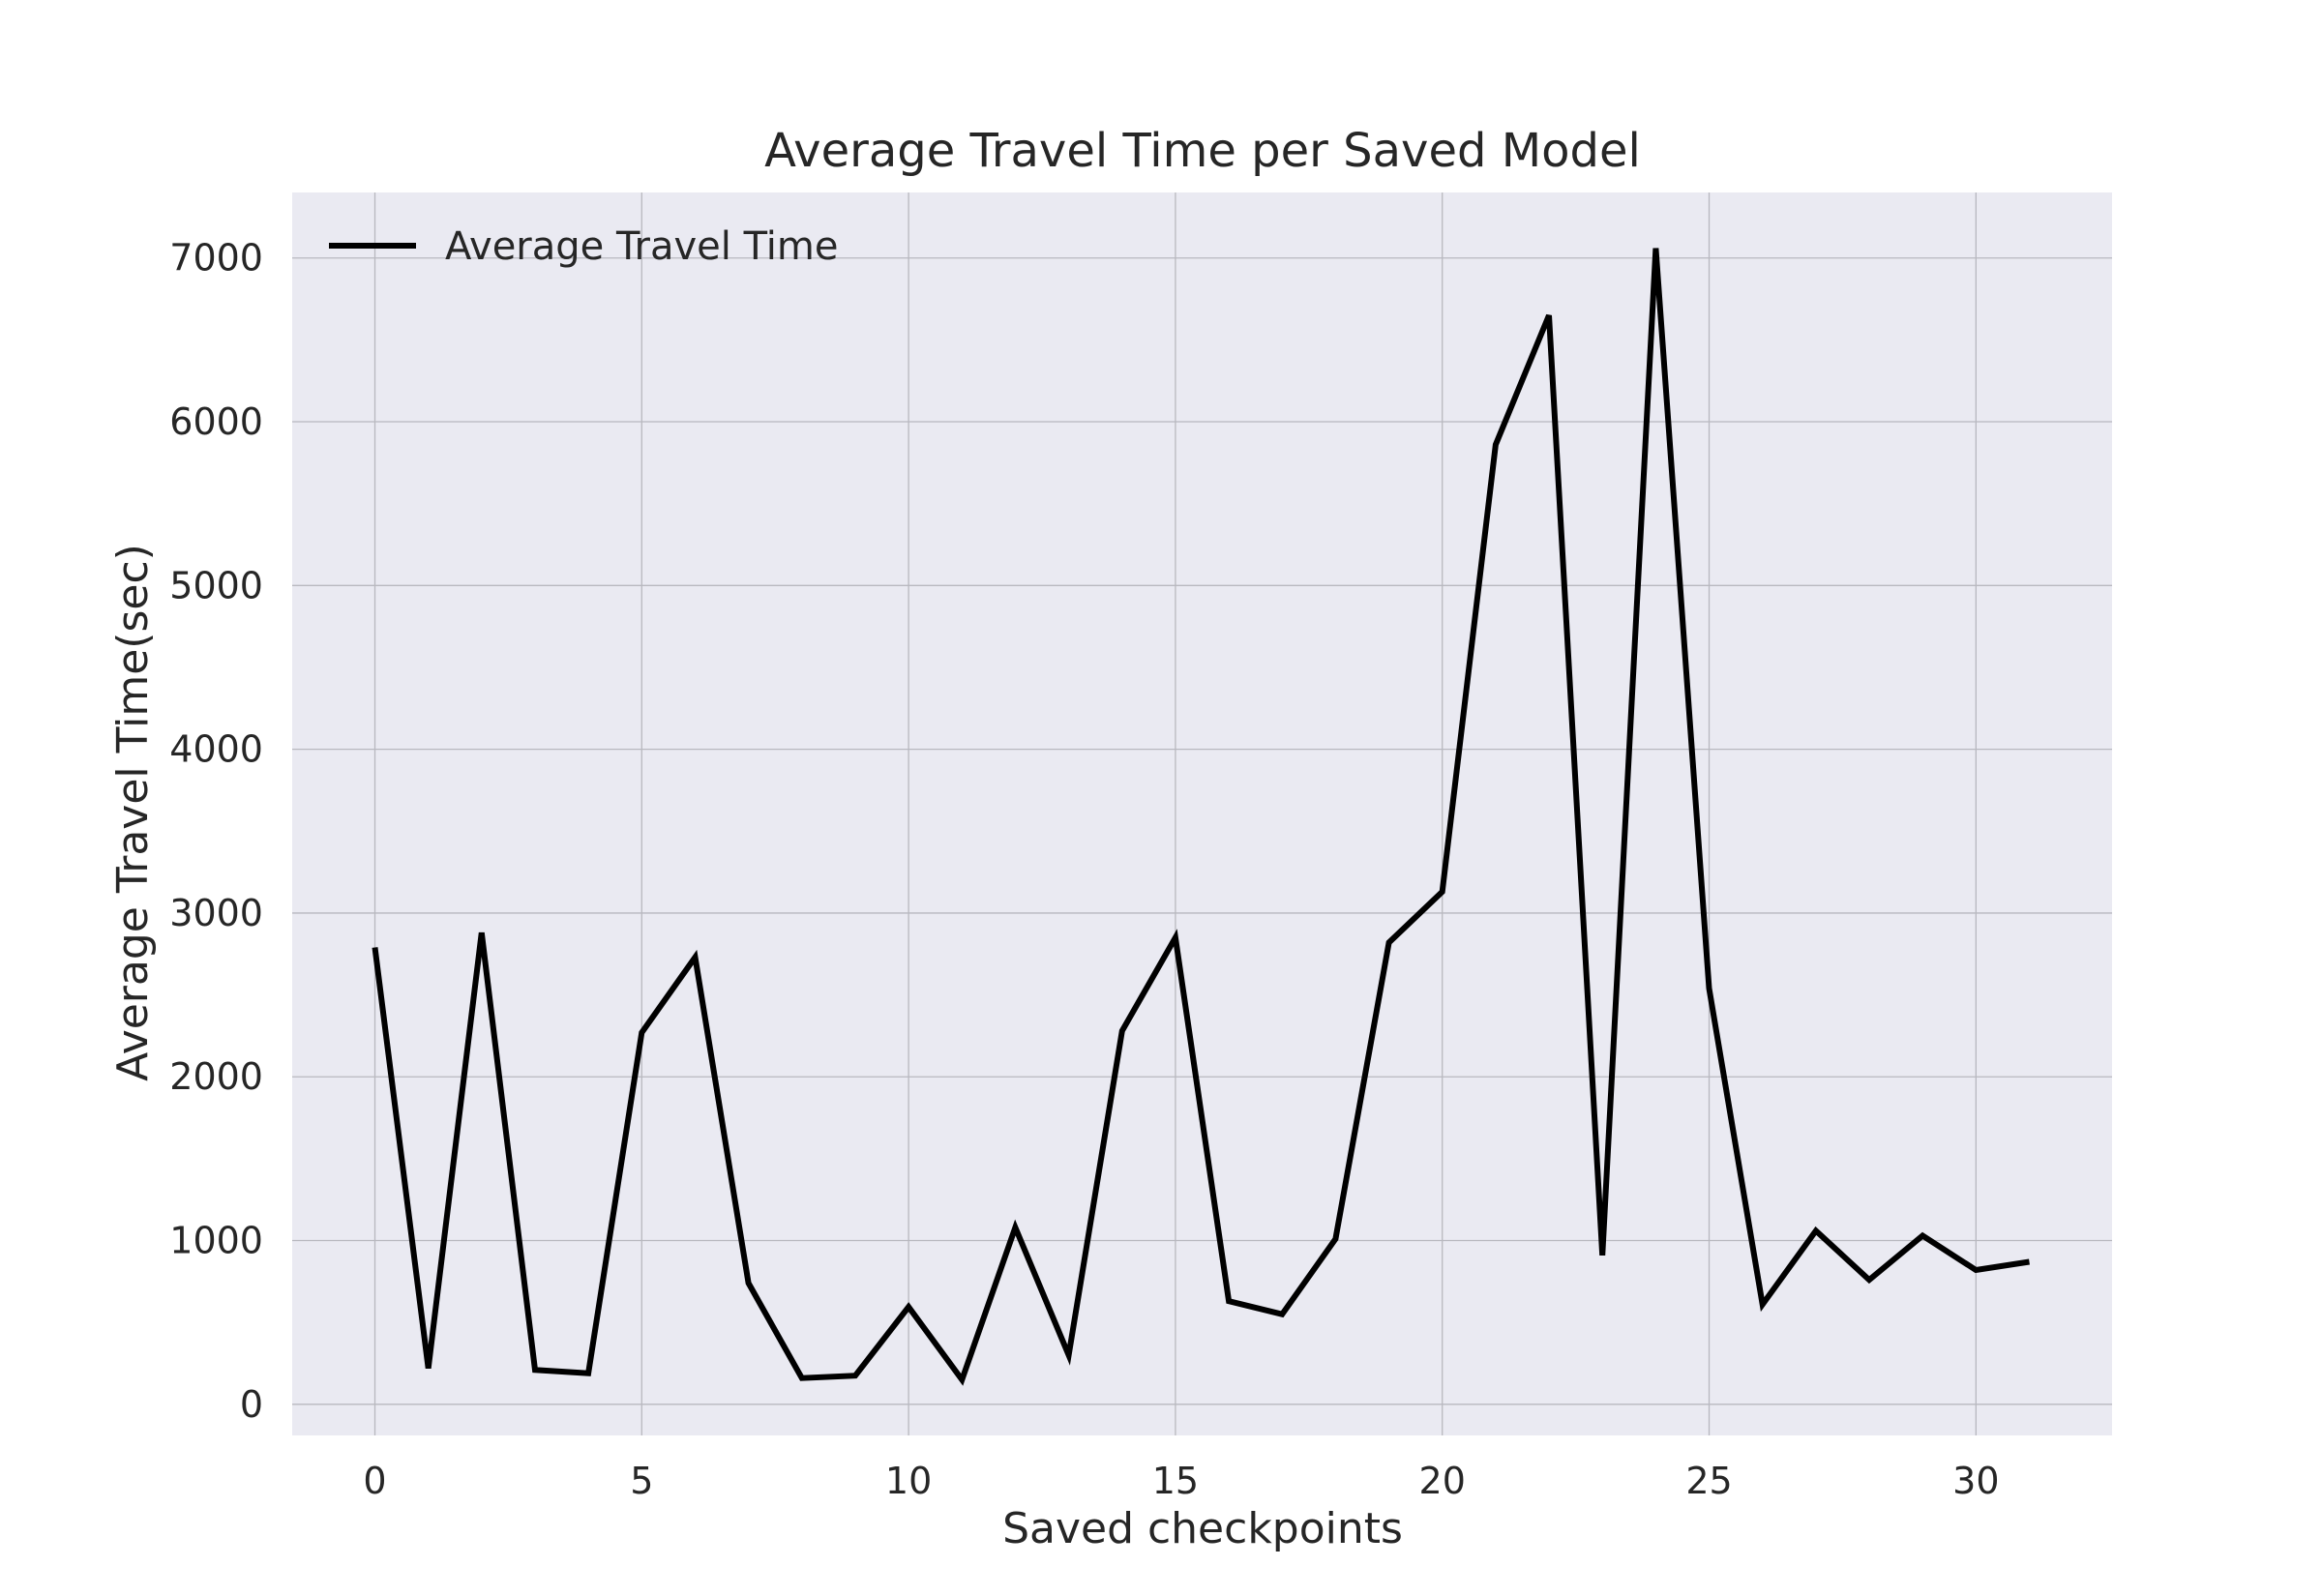  Describe the element at coordinates (1202, 1528) in the screenshot. I see `x-axis-label: Saved checkpoints` at that location.